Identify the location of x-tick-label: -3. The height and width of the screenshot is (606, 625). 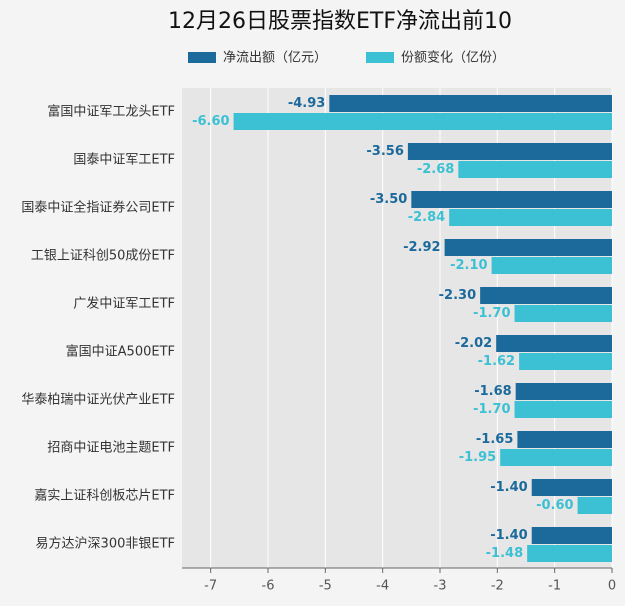
(440, 586).